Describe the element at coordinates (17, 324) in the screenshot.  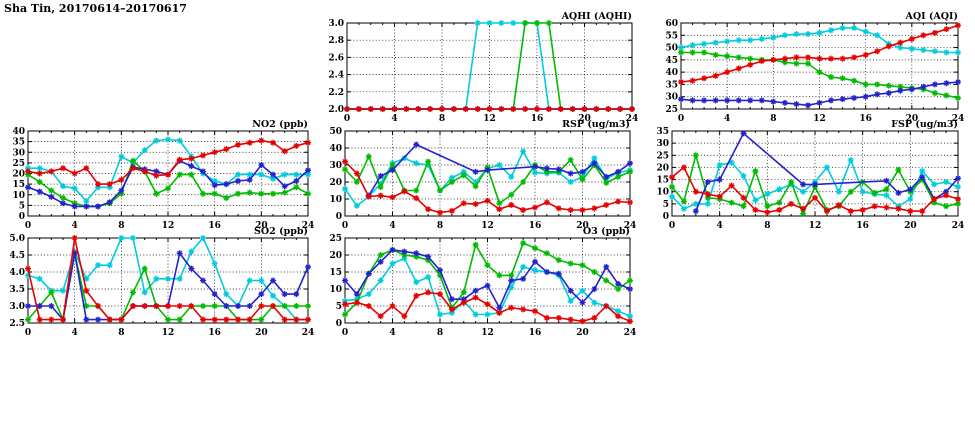
I see `ytick-label: 2.5` at that location.